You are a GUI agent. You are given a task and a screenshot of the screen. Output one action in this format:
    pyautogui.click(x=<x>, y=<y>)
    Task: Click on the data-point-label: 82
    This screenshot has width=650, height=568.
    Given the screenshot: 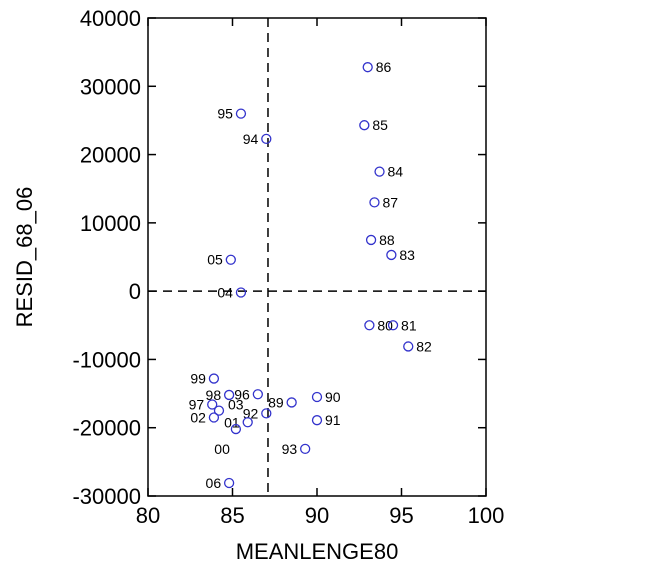 What is the action you would take?
    pyautogui.click(x=424, y=346)
    